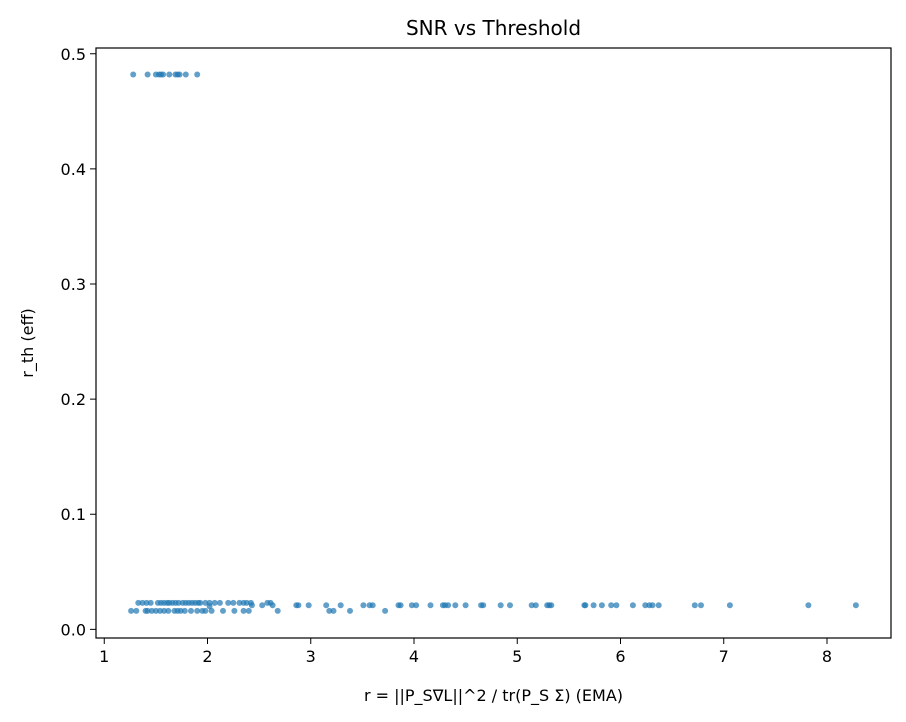 This screenshot has width=906, height=722. I want to click on x-tick-label: 6, so click(620, 656).